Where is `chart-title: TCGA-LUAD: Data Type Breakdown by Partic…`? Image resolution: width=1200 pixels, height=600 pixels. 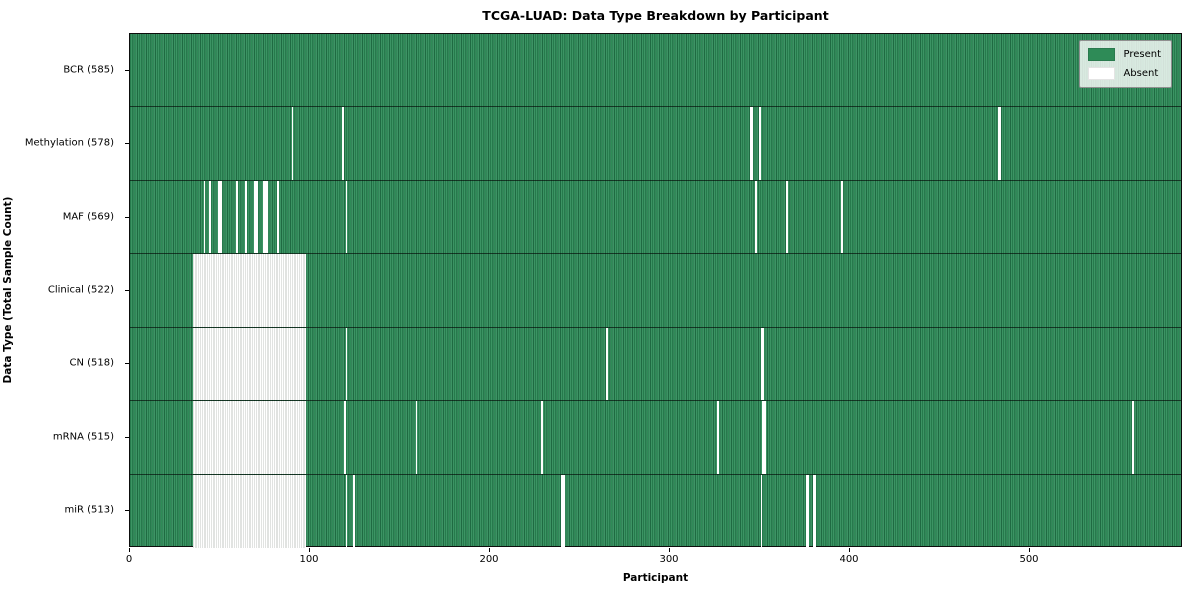 chart-title: TCGA-LUAD: Data Type Breakdown by Partic… is located at coordinates (655, 15).